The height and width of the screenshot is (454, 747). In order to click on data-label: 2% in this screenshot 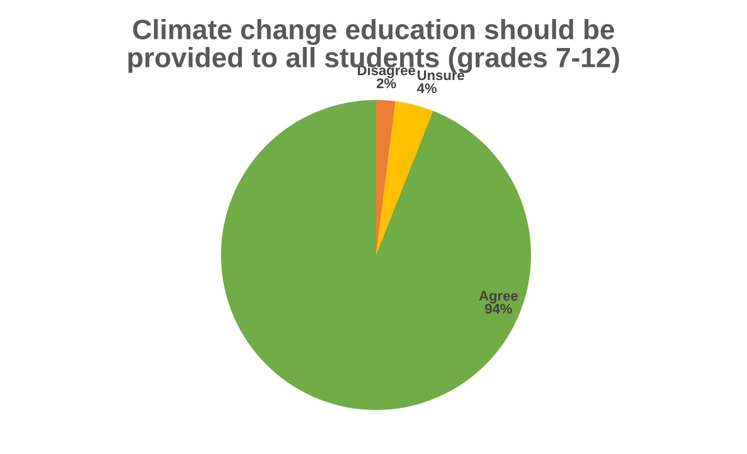, I will do `click(386, 83)`.